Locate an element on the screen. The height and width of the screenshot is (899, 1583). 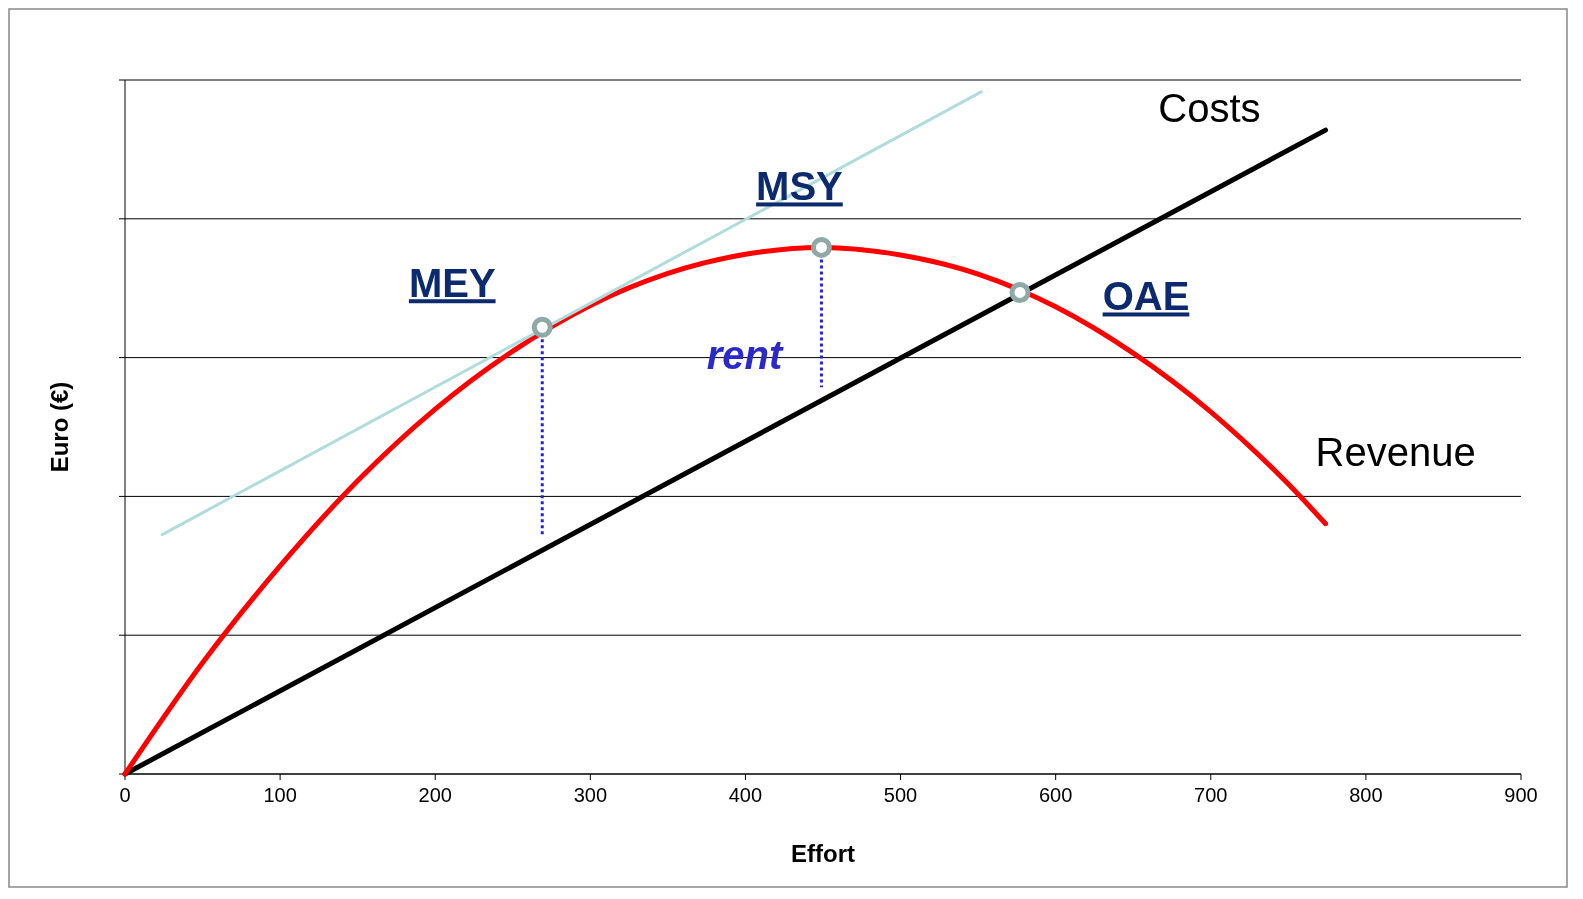
annotation: MSY is located at coordinates (800, 186).